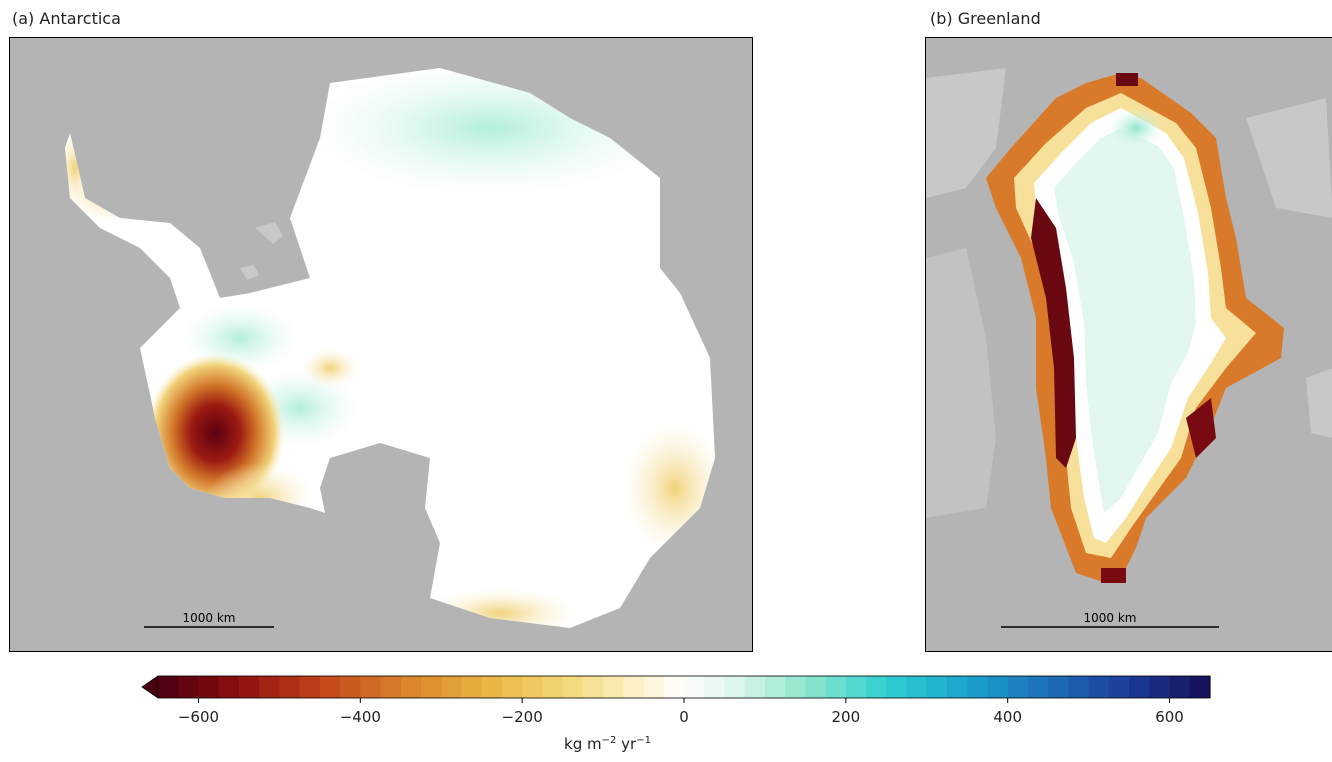 This screenshot has height=762, width=1332. I want to click on colorbar: −600 −400 −200 0 200 400 600, so click(677, 712).